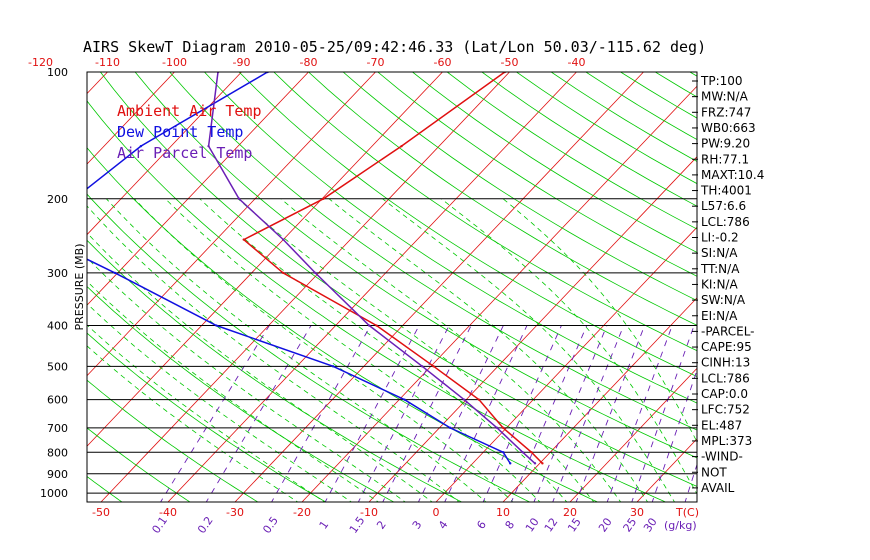  I want to click on bottom-temperature-tick-label: -30, so click(235, 512).